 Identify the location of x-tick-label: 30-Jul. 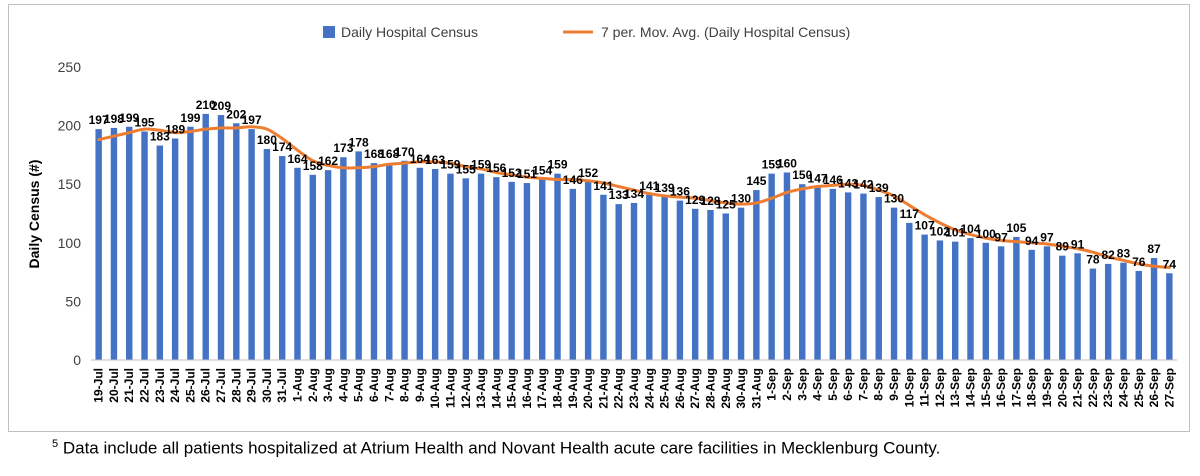
(267, 385).